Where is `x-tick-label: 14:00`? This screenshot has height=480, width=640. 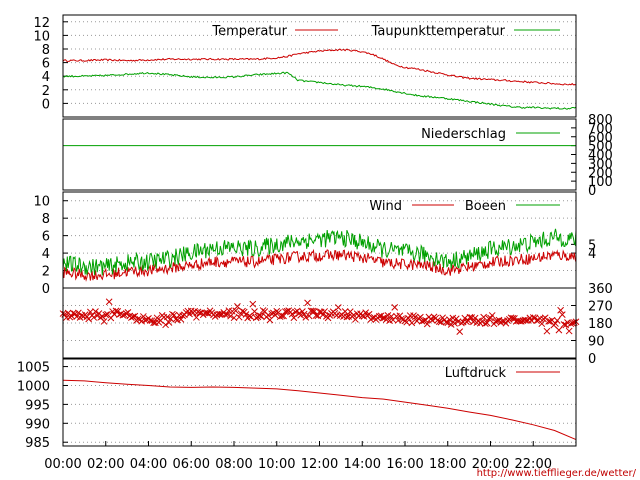
x-tick-label: 14:00 is located at coordinates (362, 464).